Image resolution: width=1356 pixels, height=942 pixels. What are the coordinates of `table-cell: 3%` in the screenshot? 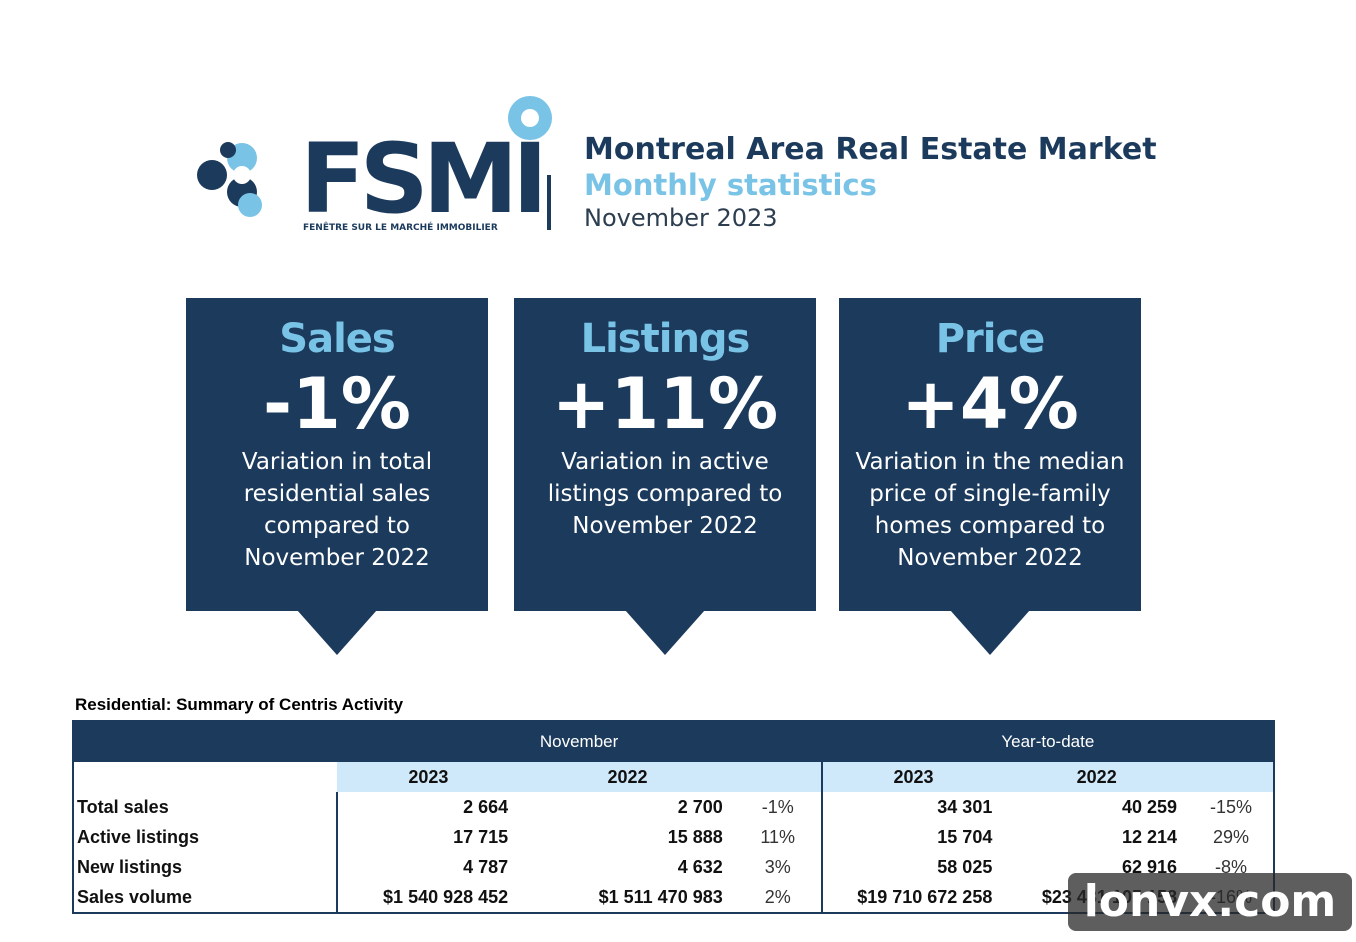 It's located at (777, 866).